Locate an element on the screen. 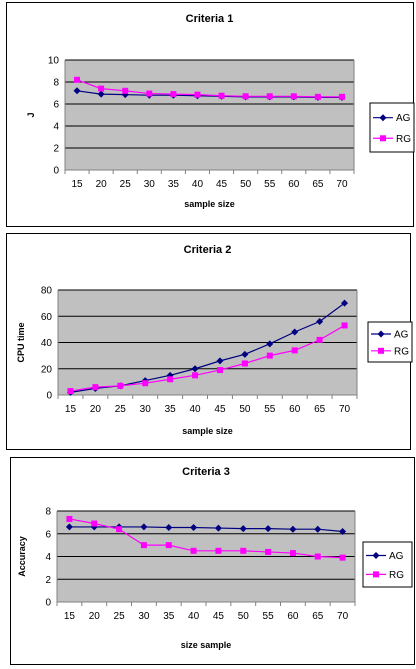  chart-title: Criteria 2 is located at coordinates (208, 250).